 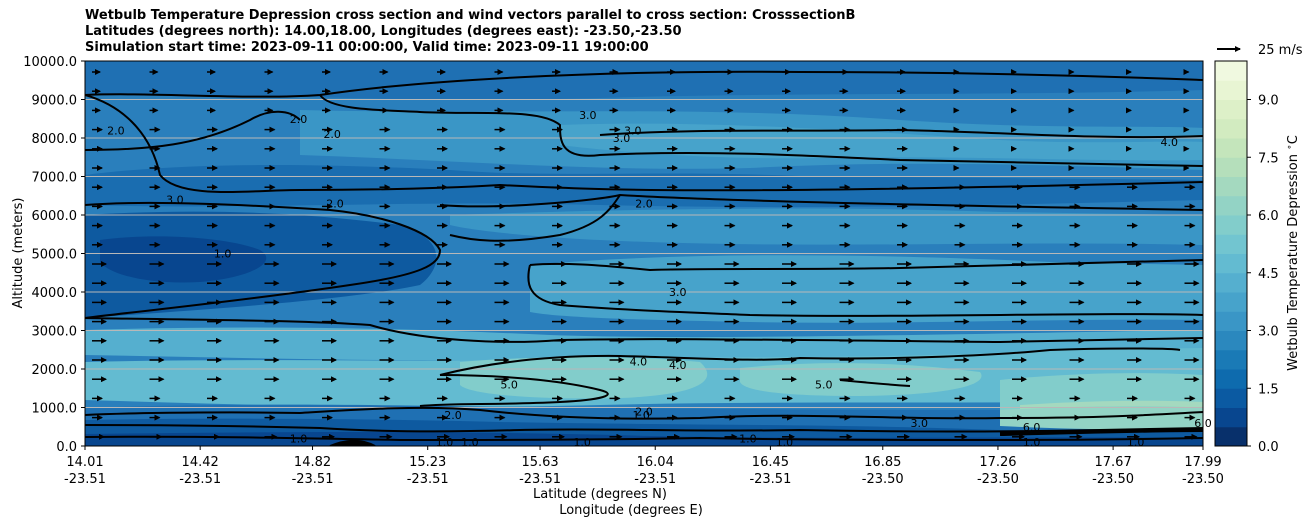 I want to click on x-tick-label-lat: 14.42, so click(x=200, y=462).